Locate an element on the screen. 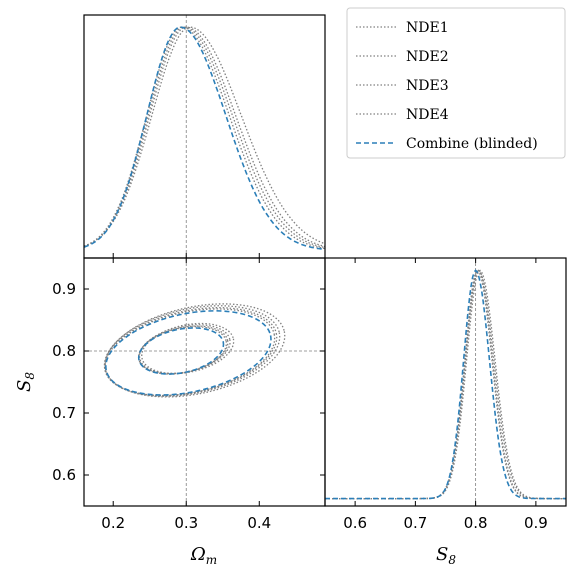 Image resolution: width=582 pixels, height=583 pixels. contour-68pct-nde3 is located at coordinates (188, 348).